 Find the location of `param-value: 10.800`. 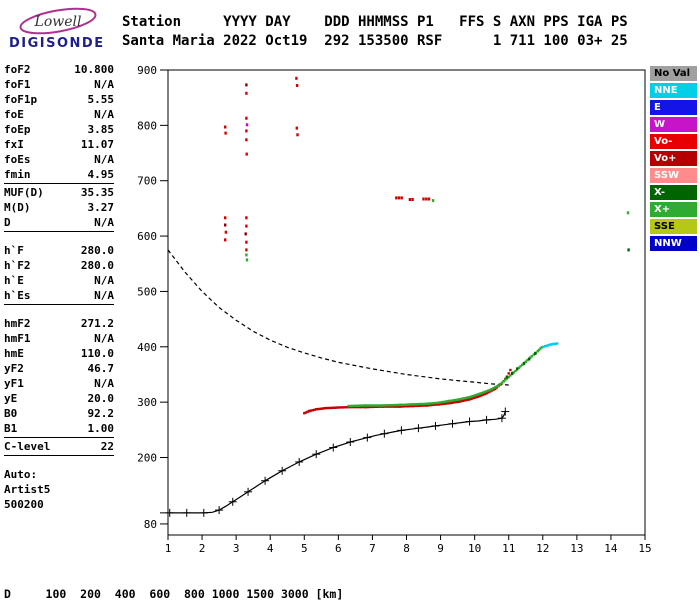

param-value: 10.800 is located at coordinates (94, 69).